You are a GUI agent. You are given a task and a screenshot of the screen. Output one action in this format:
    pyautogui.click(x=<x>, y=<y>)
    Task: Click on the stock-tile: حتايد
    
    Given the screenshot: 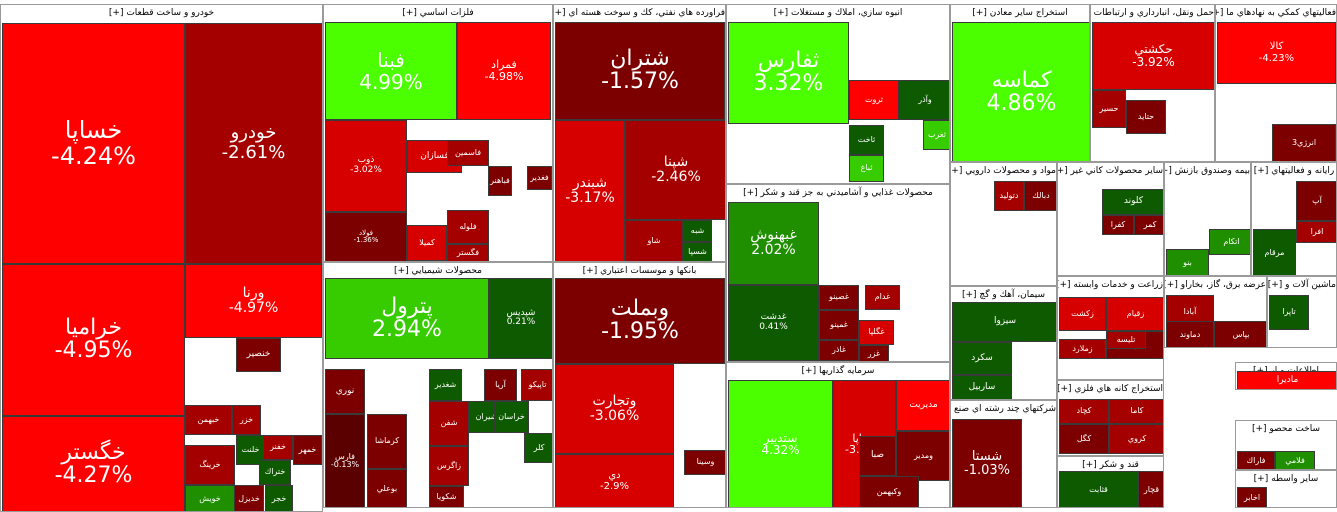 What is the action you would take?
    pyautogui.click(x=1146, y=117)
    